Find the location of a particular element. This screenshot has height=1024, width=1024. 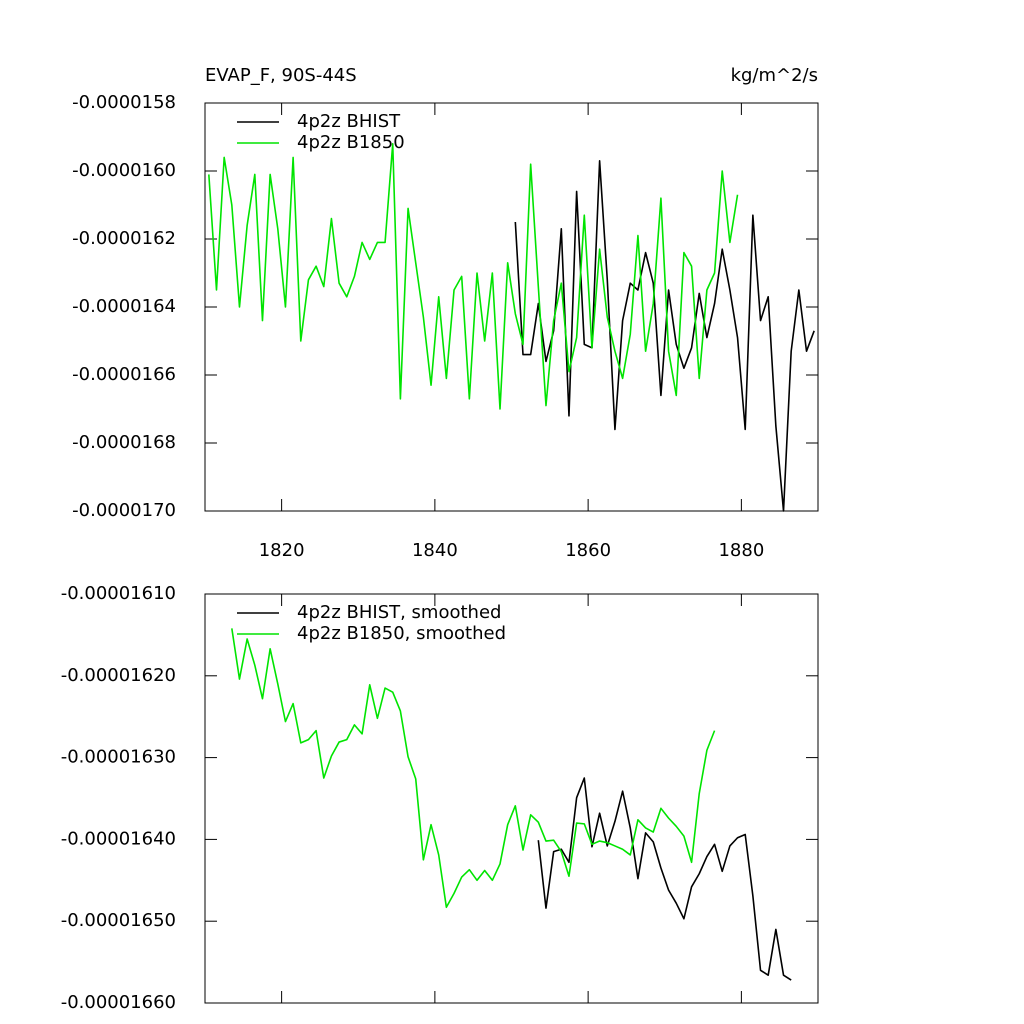

y-tick-label: -0.00001620 is located at coordinates (118, 675).